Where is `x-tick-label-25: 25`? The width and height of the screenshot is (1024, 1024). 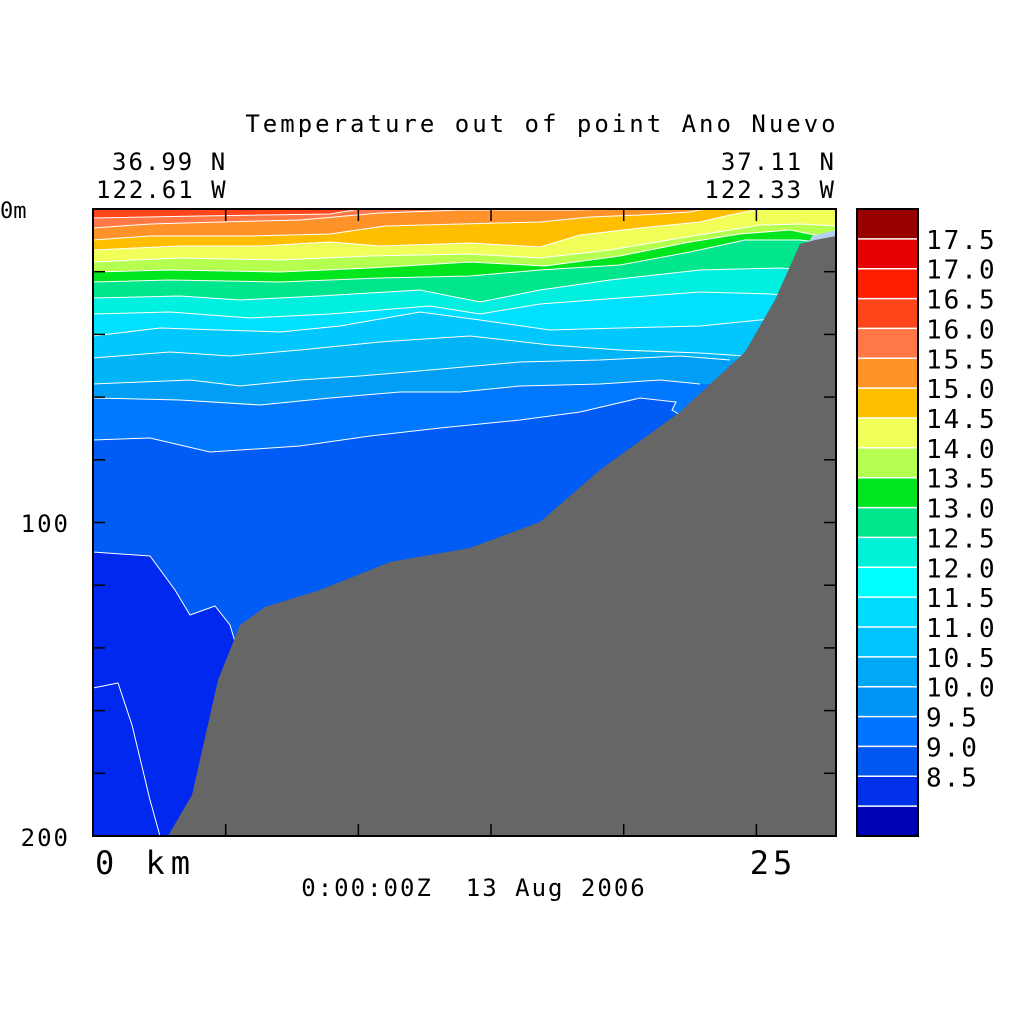
x-tick-label-25: 25 is located at coordinates (773, 863).